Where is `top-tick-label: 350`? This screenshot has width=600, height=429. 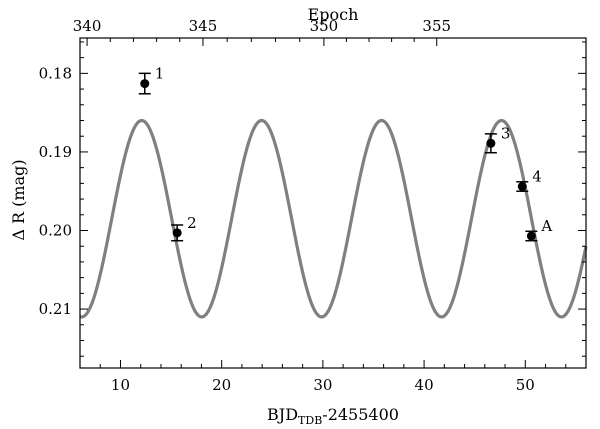 top-tick-label: 350 is located at coordinates (324, 26).